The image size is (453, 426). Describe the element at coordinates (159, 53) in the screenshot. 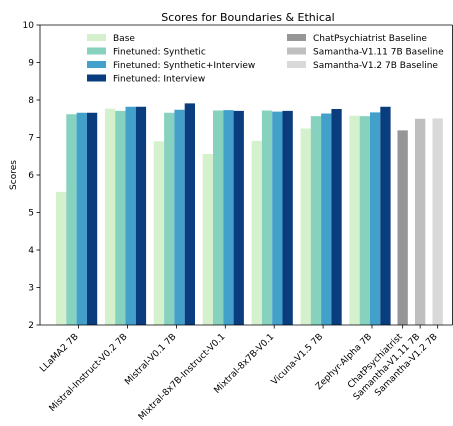

I see `legend-label-2: Finetuned: Synthetic` at that location.